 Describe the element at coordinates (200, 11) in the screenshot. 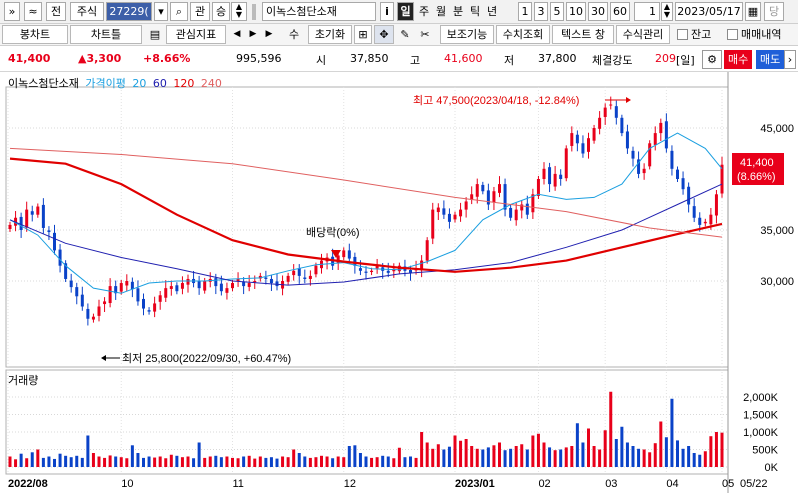

I see `related-button: 관` at that location.